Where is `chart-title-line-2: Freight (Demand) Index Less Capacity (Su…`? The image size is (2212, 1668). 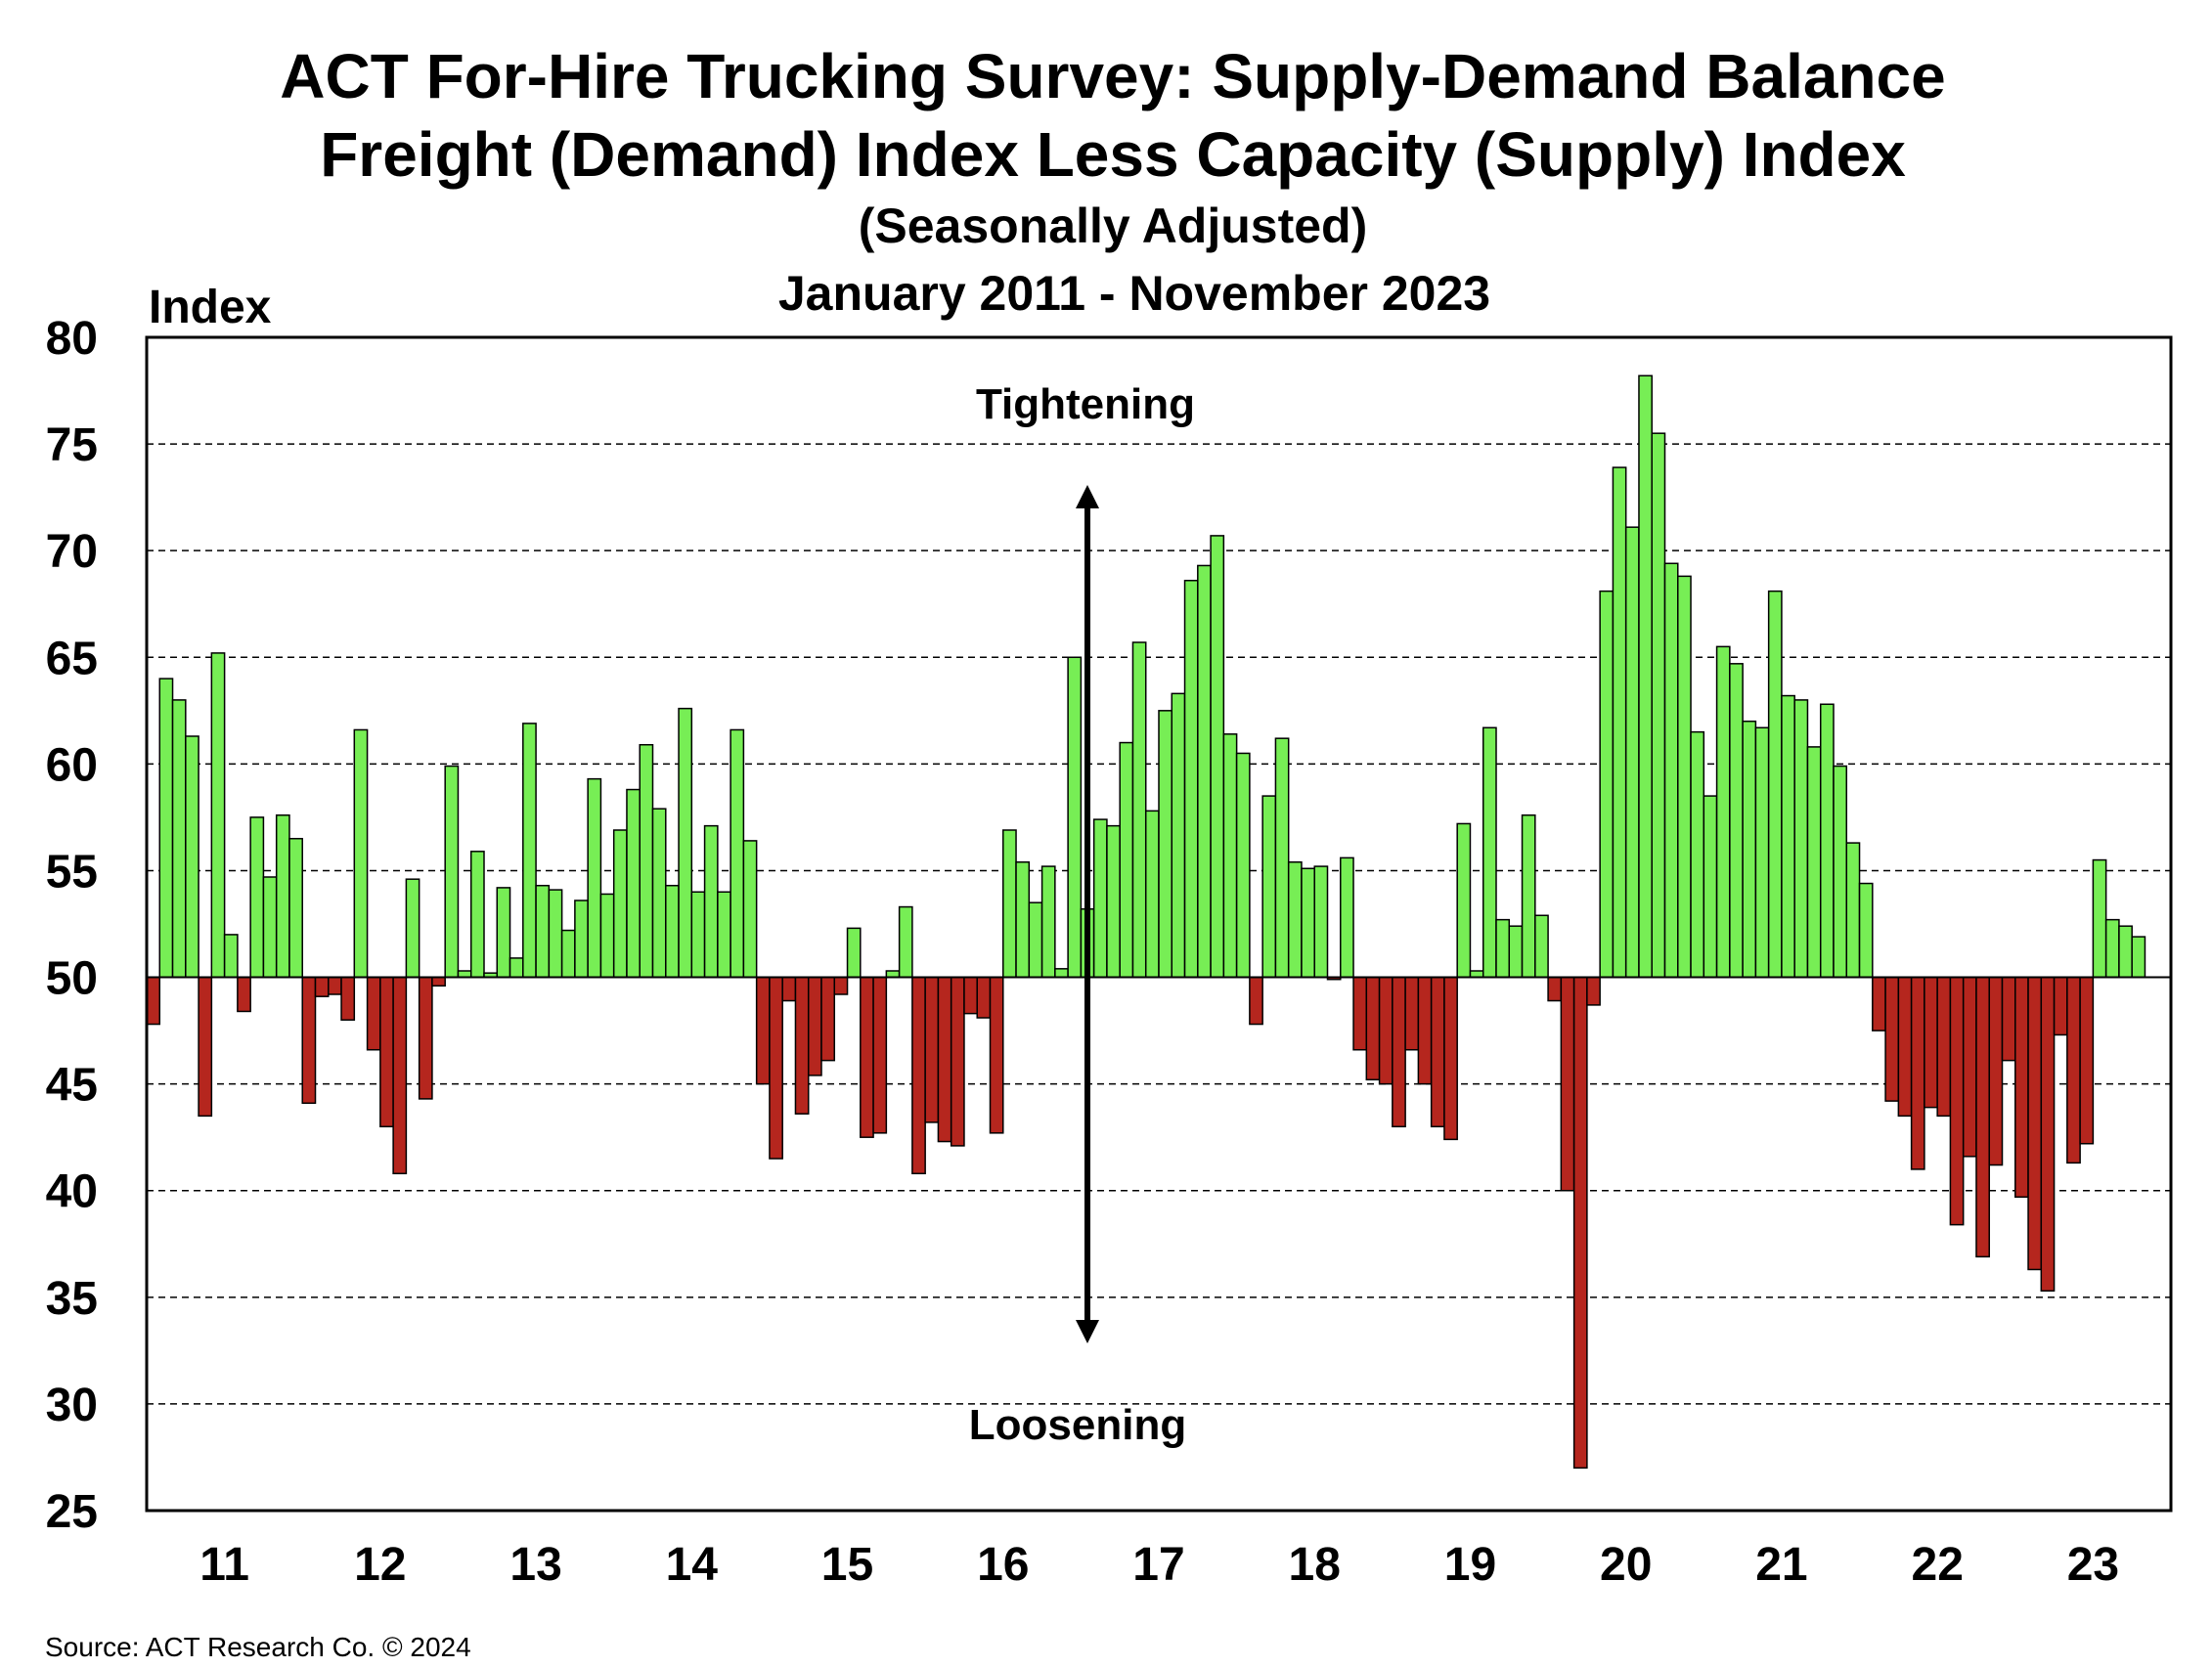
chart-title-line-2: Freight (Demand) Index Less Capacity (Su… is located at coordinates (1113, 154).